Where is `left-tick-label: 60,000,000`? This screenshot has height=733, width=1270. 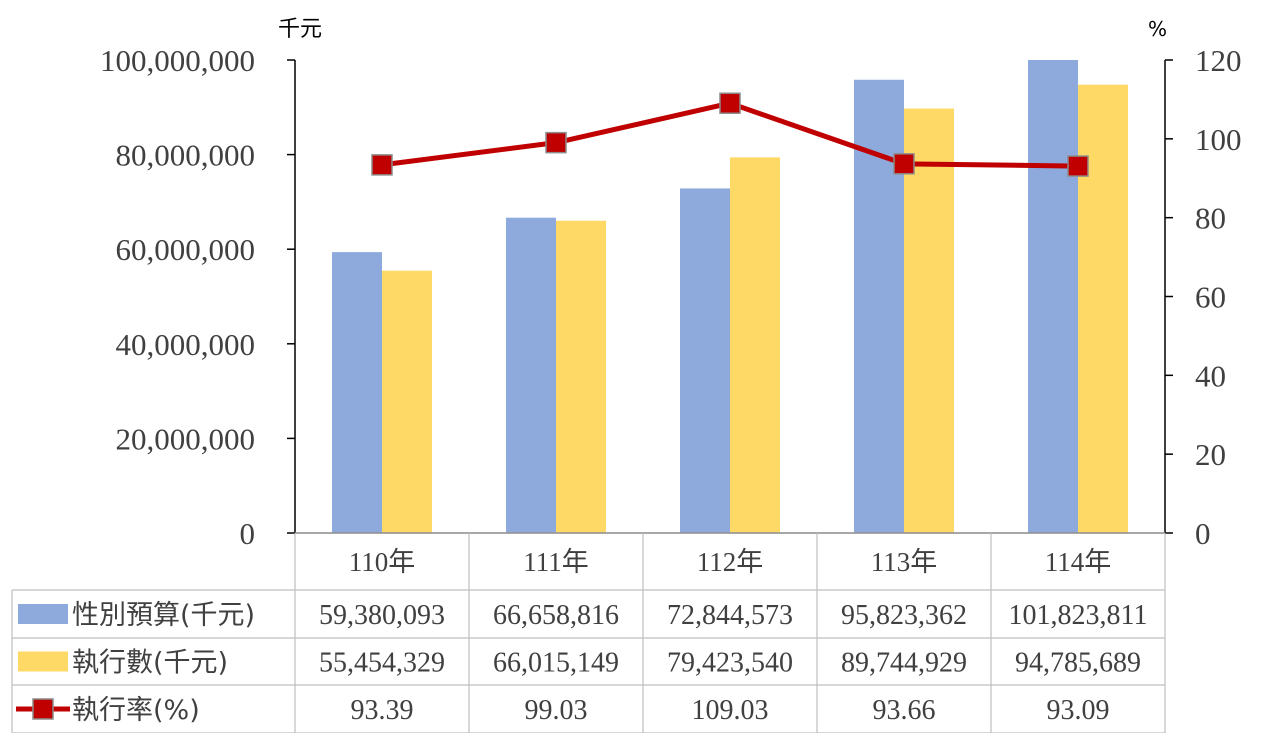
left-tick-label: 60,000,000 is located at coordinates (186, 249).